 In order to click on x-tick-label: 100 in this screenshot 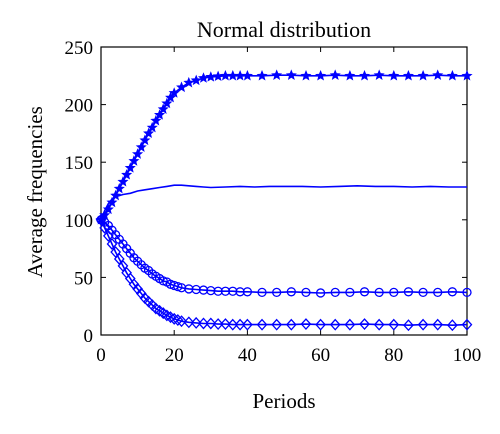, I will do `click(467, 355)`.